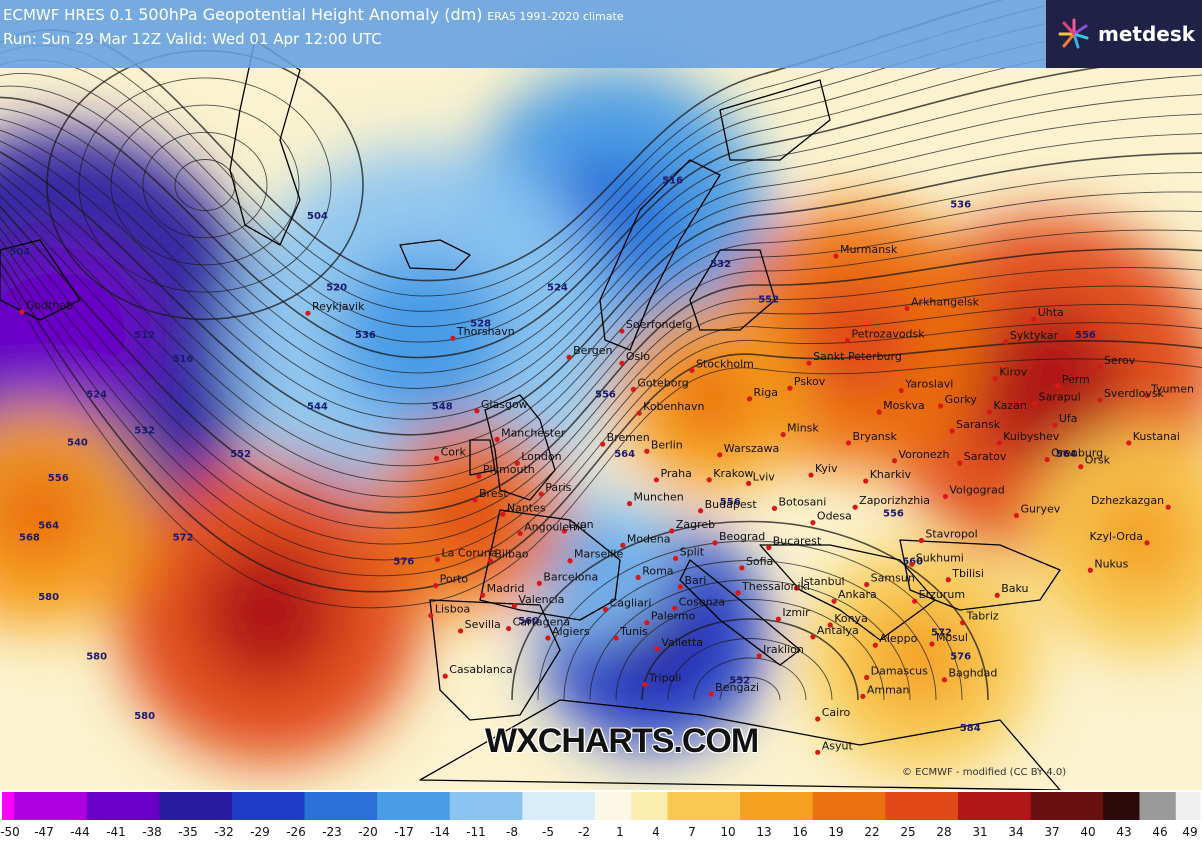  What do you see at coordinates (1068, 418) in the screenshot?
I see `city-label: Ufa` at bounding box center [1068, 418].